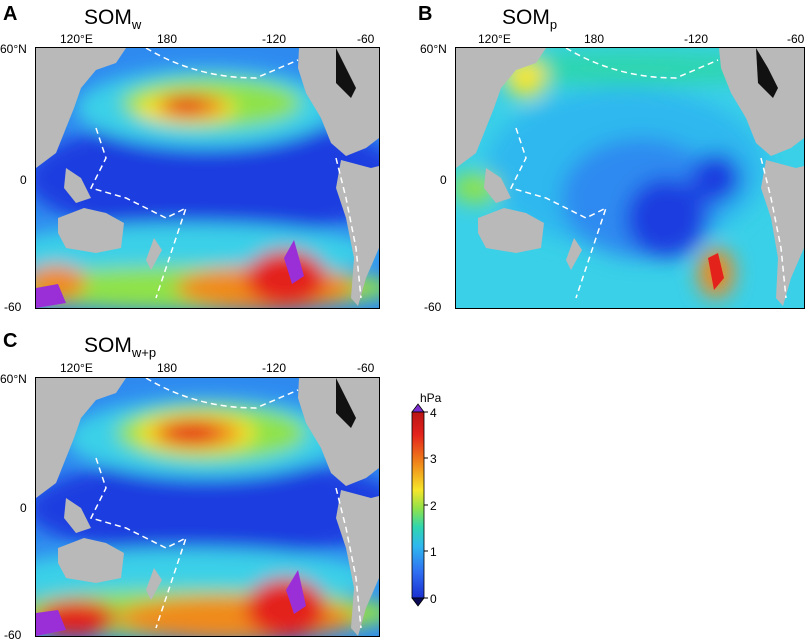 The width and height of the screenshot is (809, 642). What do you see at coordinates (76, 368) in the screenshot?
I see `lon-tick-120e-c: 120°E` at bounding box center [76, 368].